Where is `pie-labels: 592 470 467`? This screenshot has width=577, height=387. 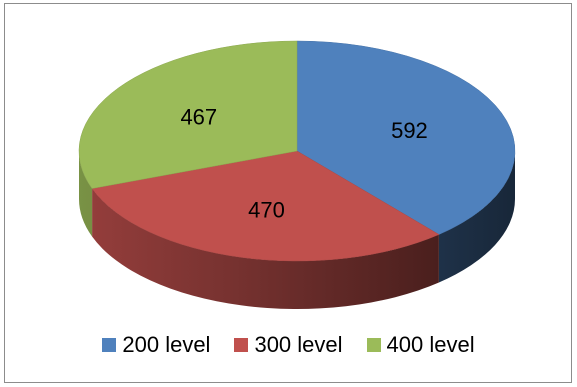 pie-labels: 592 470 467 is located at coordinates (303, 163).